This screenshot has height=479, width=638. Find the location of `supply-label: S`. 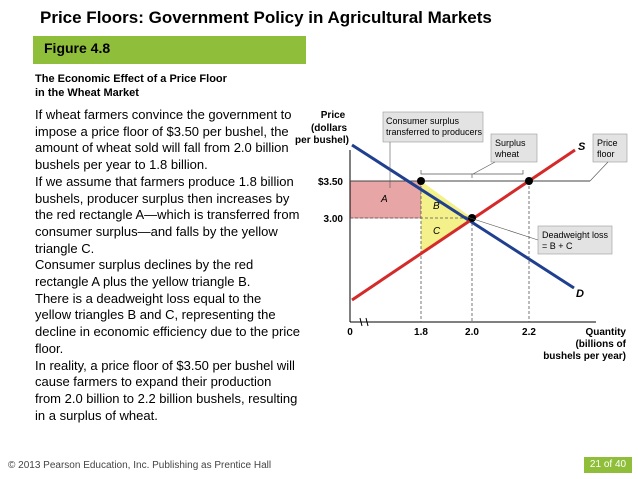

supply-label: S is located at coordinates (582, 147).